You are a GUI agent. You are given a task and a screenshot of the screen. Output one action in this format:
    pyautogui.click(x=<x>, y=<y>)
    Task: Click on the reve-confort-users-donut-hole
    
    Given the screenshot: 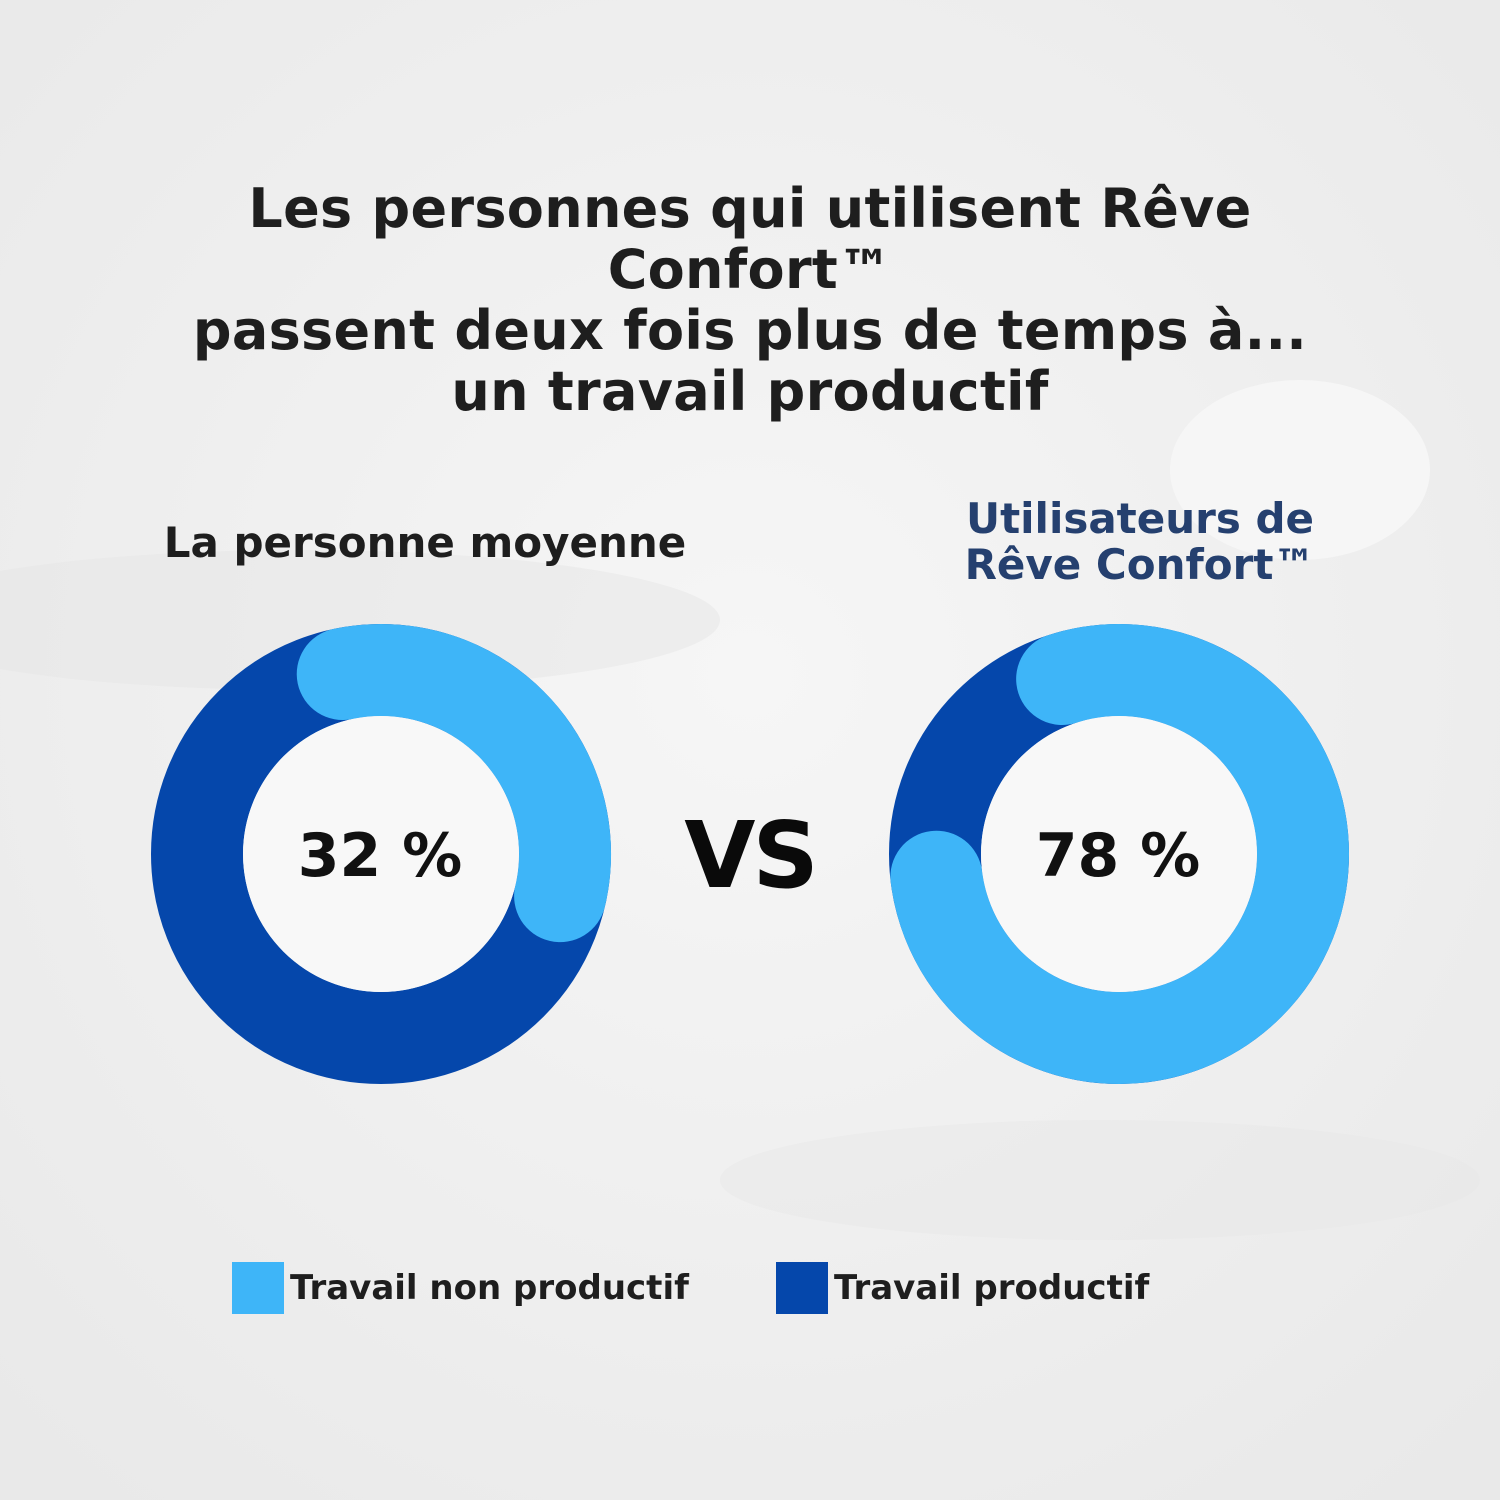 What is the action you would take?
    pyautogui.click(x=1119, y=854)
    